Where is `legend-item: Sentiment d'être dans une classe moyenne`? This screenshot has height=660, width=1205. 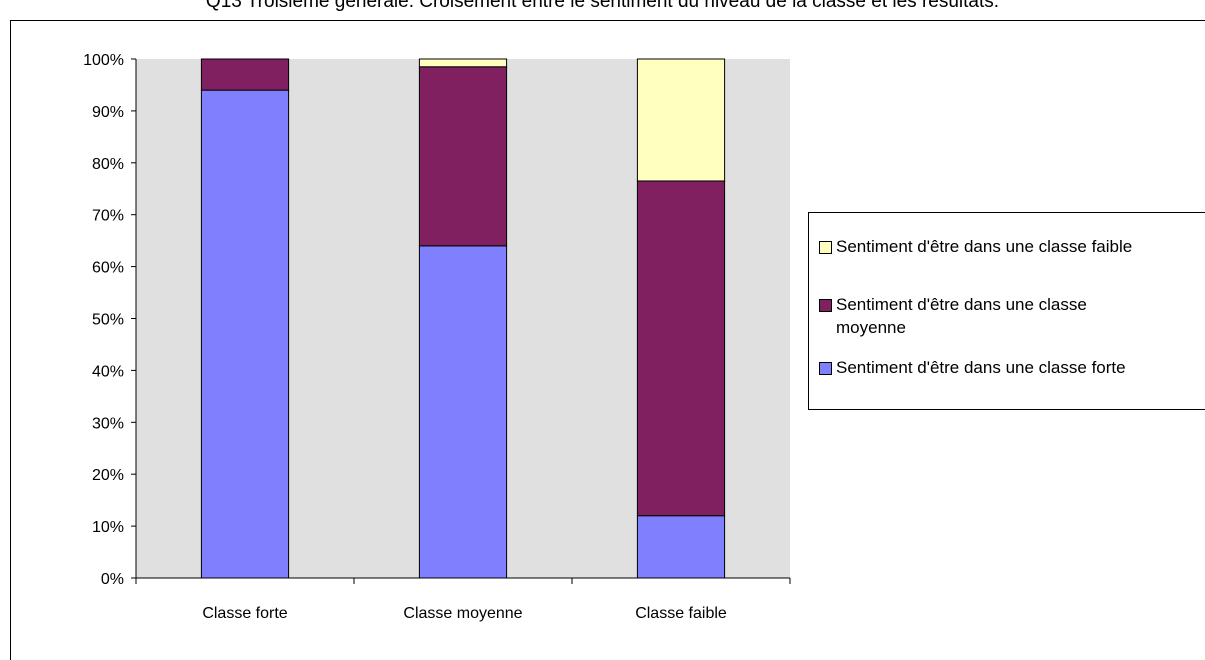
legend-item: Sentiment d'être dans une classe moyenne is located at coordinates (953, 316).